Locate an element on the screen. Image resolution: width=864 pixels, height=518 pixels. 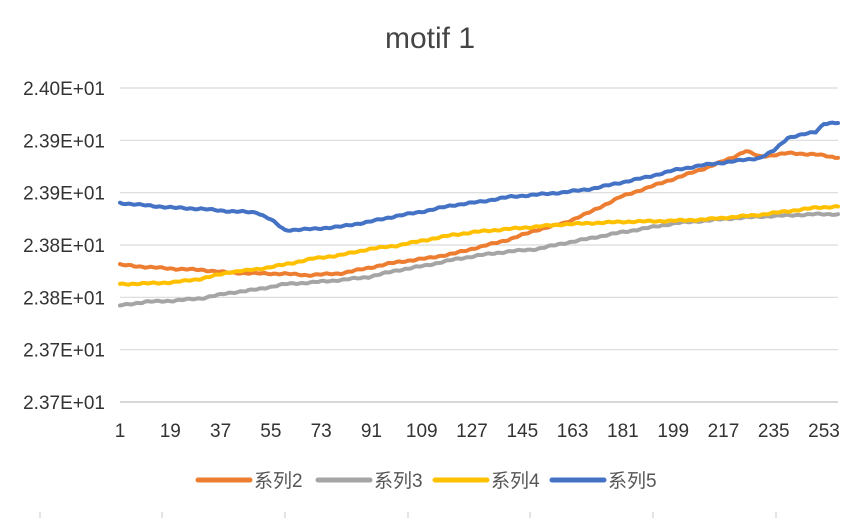
x-tick-label: 109 is located at coordinates (422, 431).